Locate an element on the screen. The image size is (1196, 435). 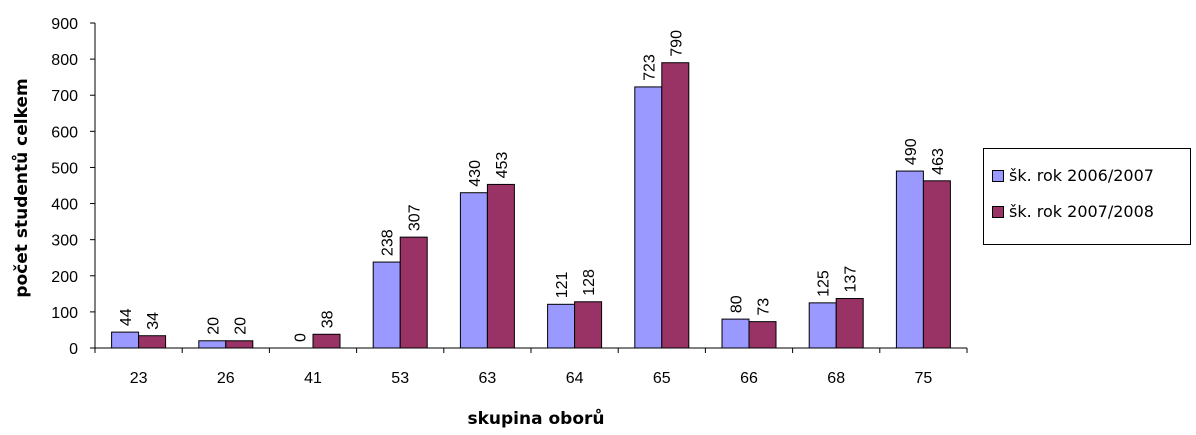
data-label: 790 is located at coordinates (676, 43).